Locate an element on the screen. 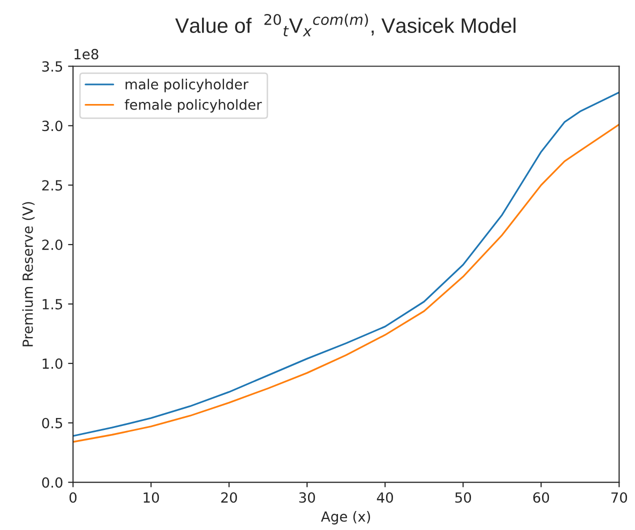 The image size is (635, 530). x-tick-label: 10 is located at coordinates (151, 497).